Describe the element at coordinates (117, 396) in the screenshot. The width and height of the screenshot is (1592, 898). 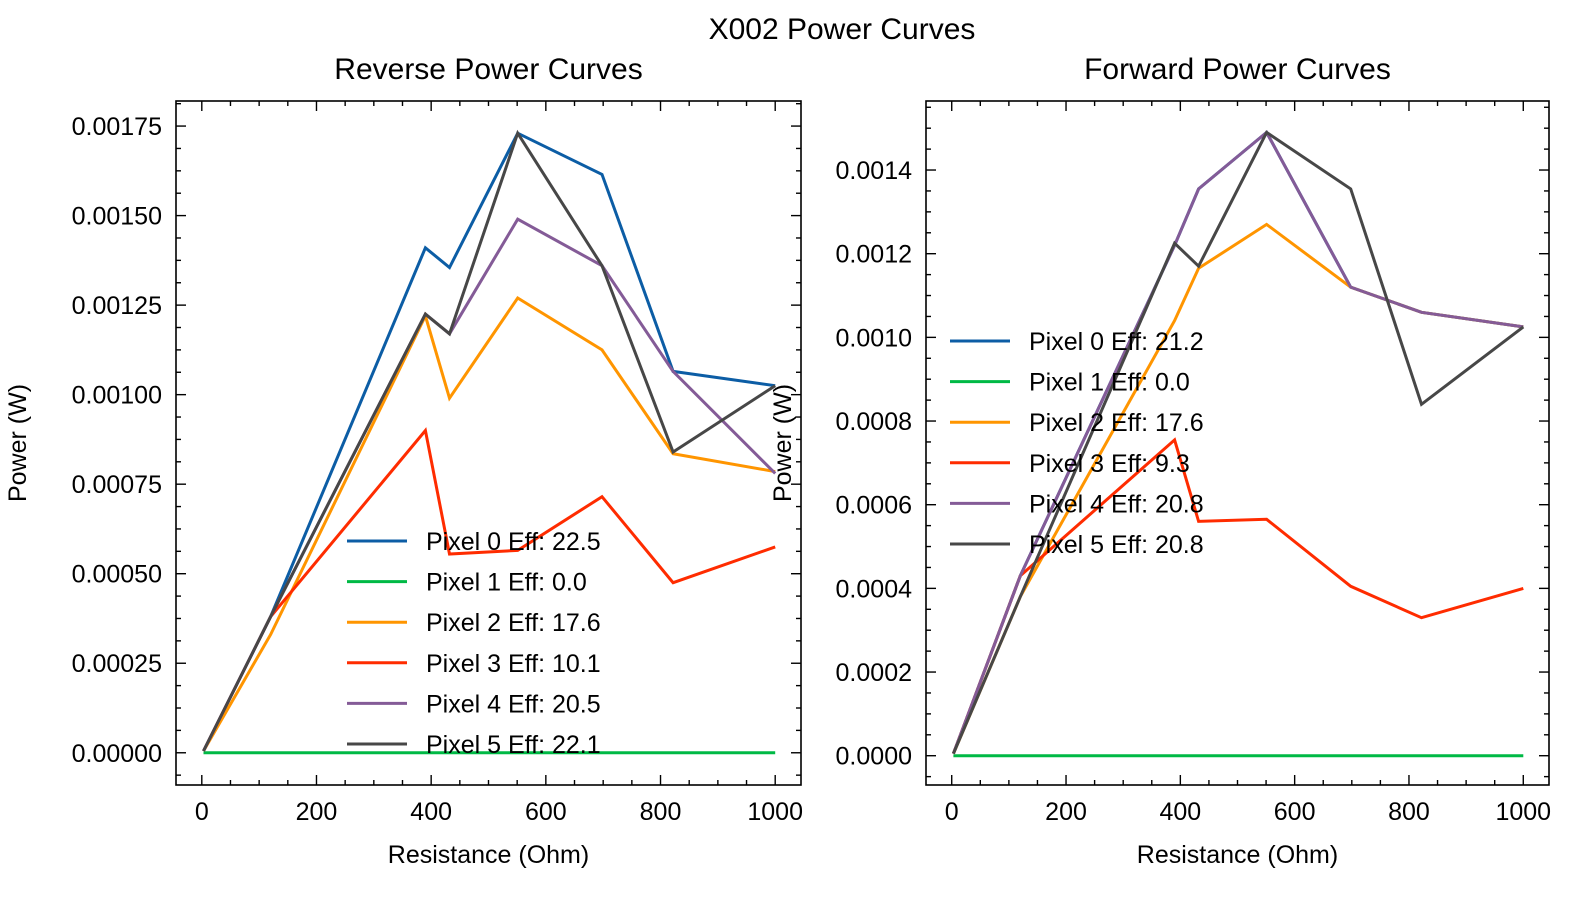
I see `y-tick-label: 0.00100` at that location.